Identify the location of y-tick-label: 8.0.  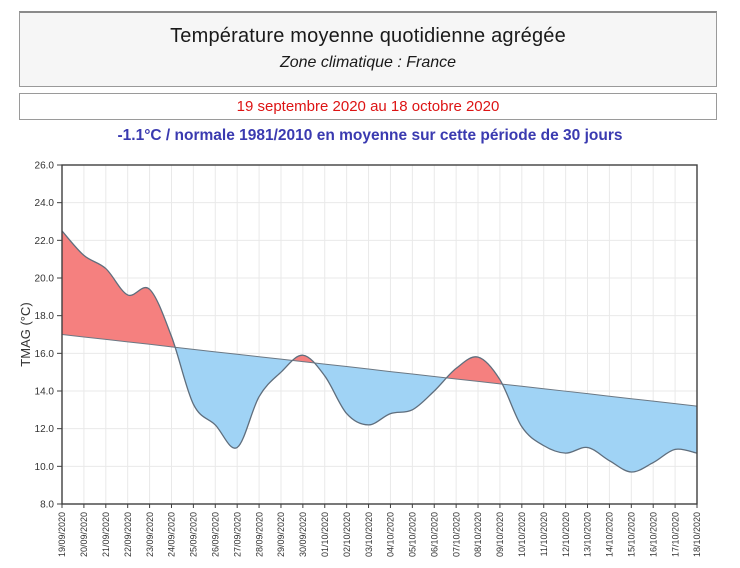
(47, 505).